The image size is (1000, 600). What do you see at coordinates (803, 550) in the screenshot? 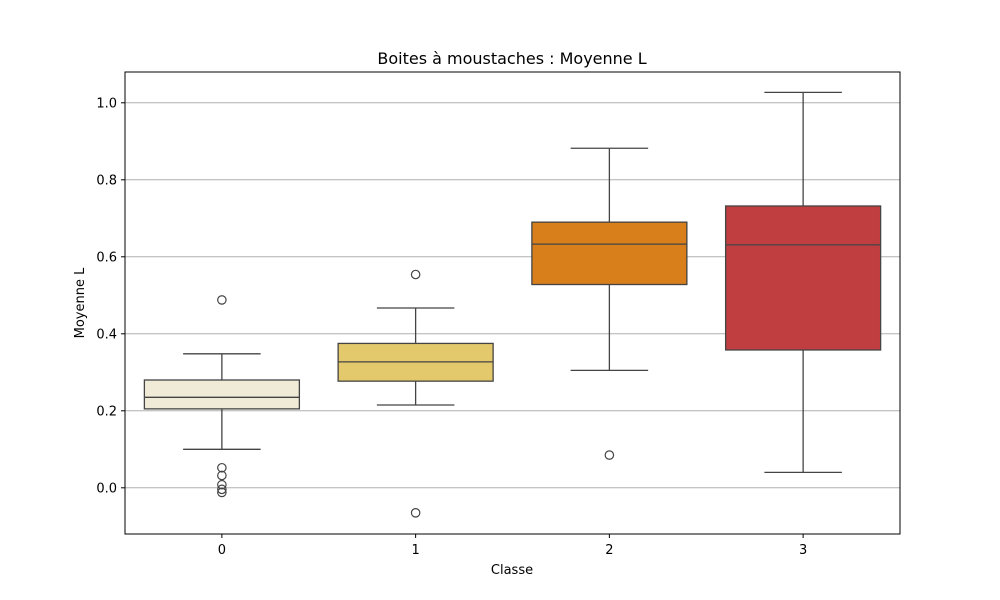
I see `x-tick-label: 3` at bounding box center [803, 550].